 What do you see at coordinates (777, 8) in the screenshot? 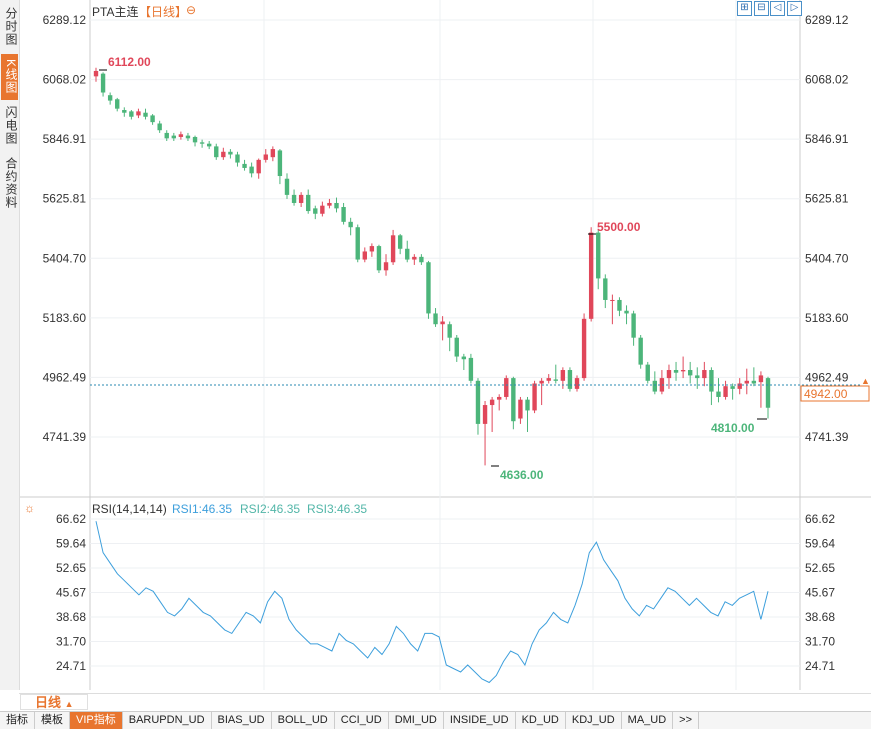
I see `scroll-left-icon: ◁` at bounding box center [777, 8].